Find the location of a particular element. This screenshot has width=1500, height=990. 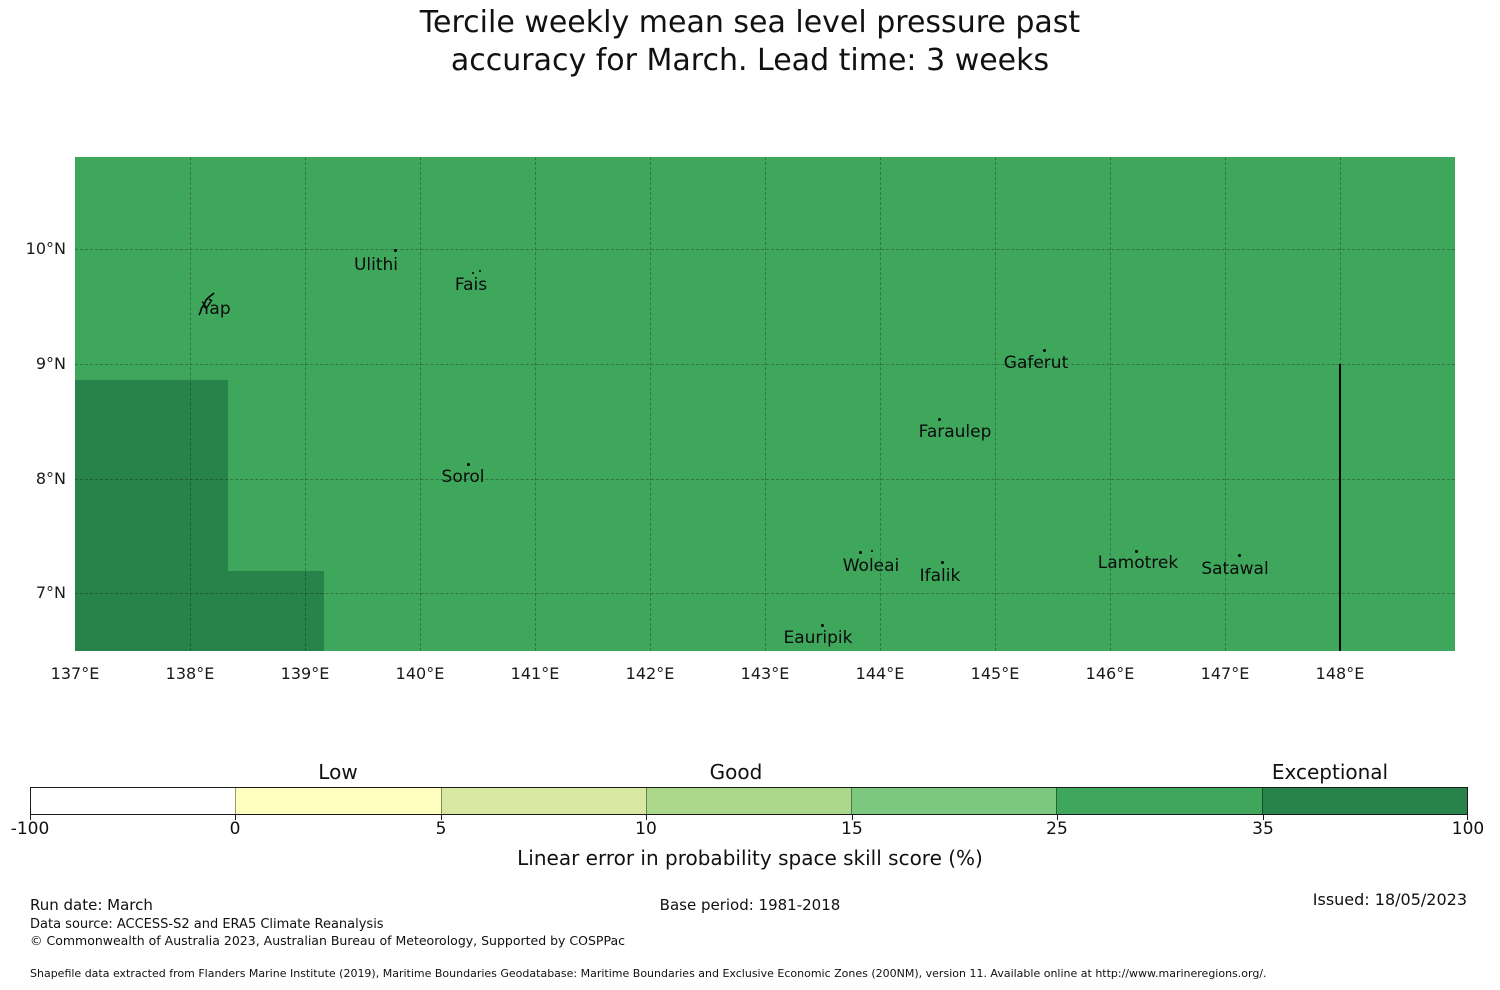

colorbar-category-low: Low is located at coordinates (338, 772).